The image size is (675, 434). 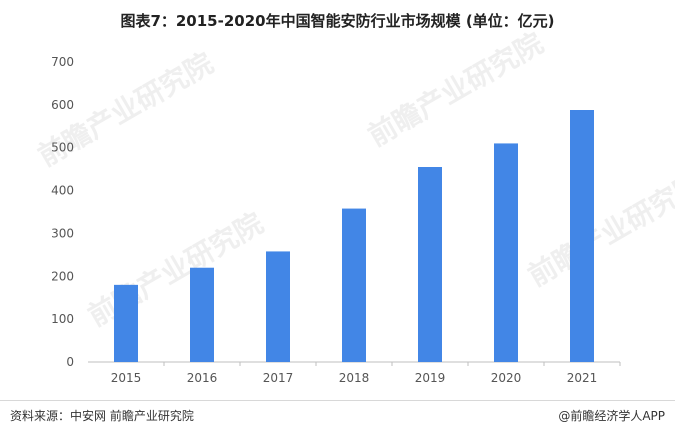 What do you see at coordinates (337, 417) in the screenshot?
I see `footer: 资料来源：中安网 前瞻产业研究院 @前瞻经济学人APP` at bounding box center [337, 417].